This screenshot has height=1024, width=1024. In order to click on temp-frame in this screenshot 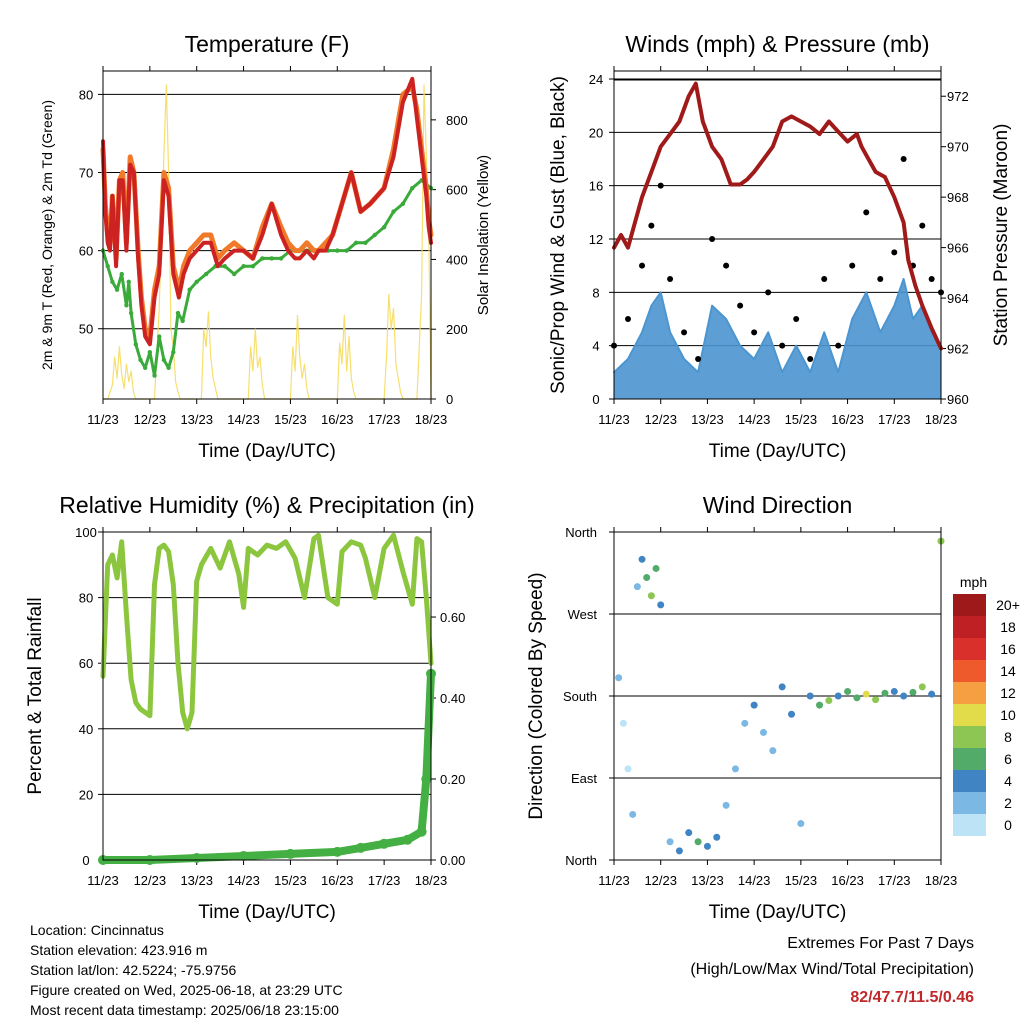, I will do `click(267, 235)`.